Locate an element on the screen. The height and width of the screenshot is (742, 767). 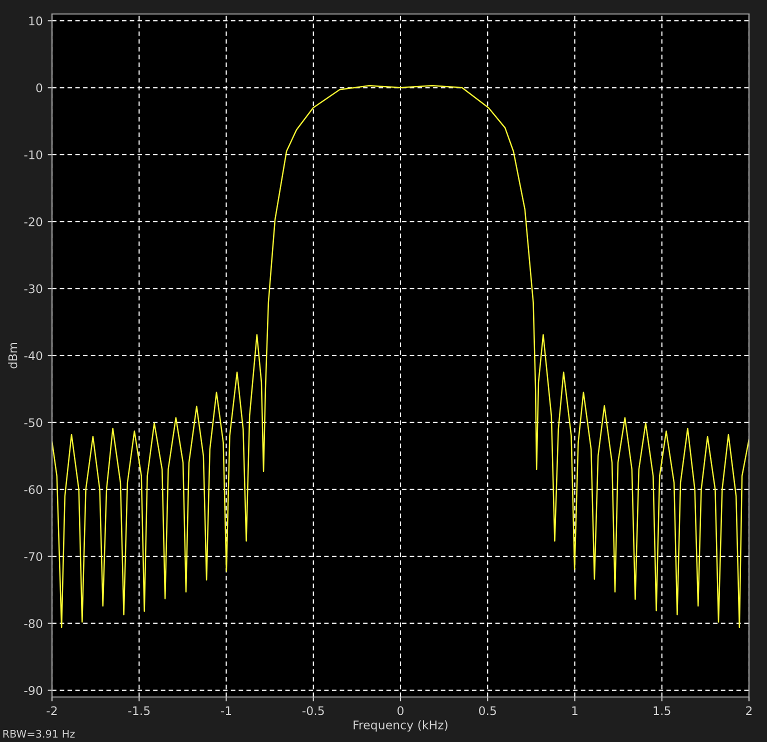
y-tick-label: -20 is located at coordinates (33, 221).